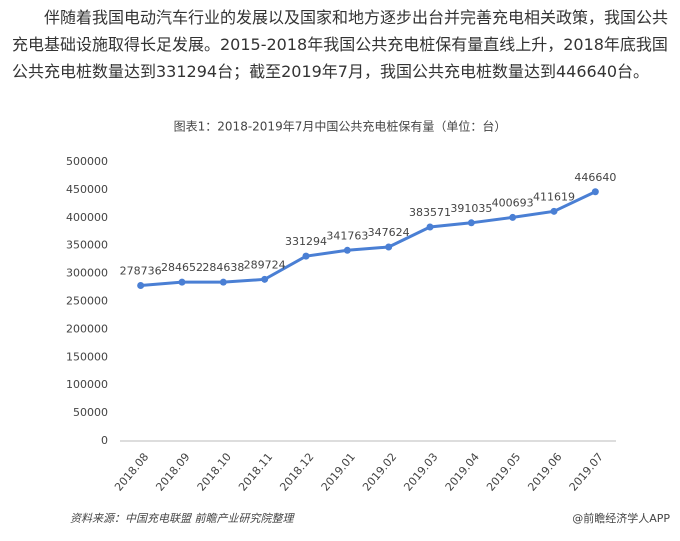 The width and height of the screenshot is (680, 541). What do you see at coordinates (554, 196) in the screenshot?
I see `data-label: 411619` at bounding box center [554, 196].